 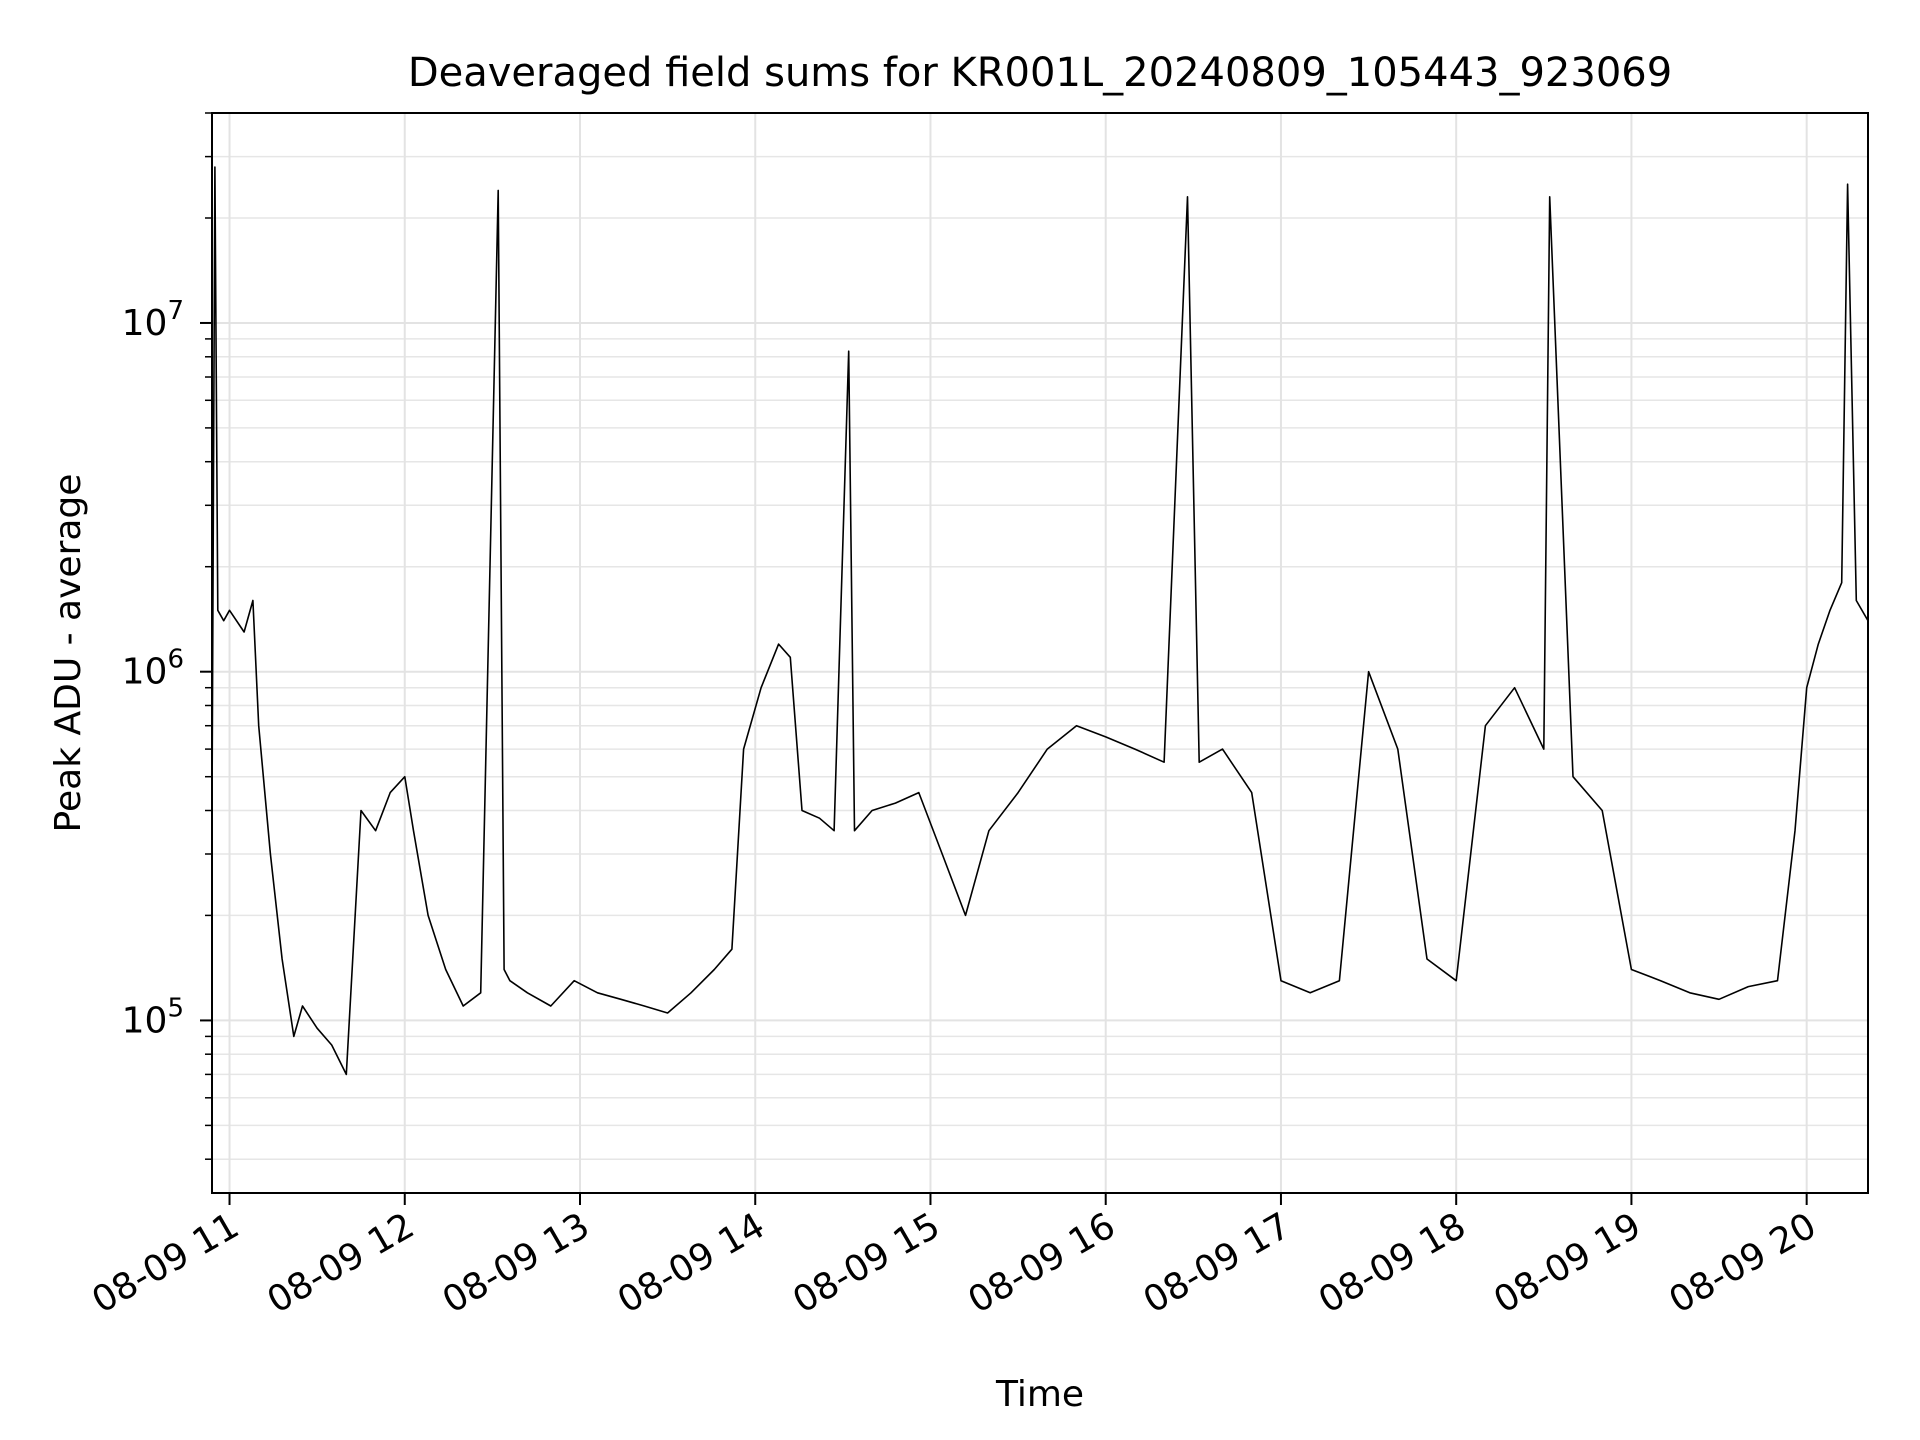 I want to click on y-axis-label: Peak ADU - average, so click(x=68, y=653).